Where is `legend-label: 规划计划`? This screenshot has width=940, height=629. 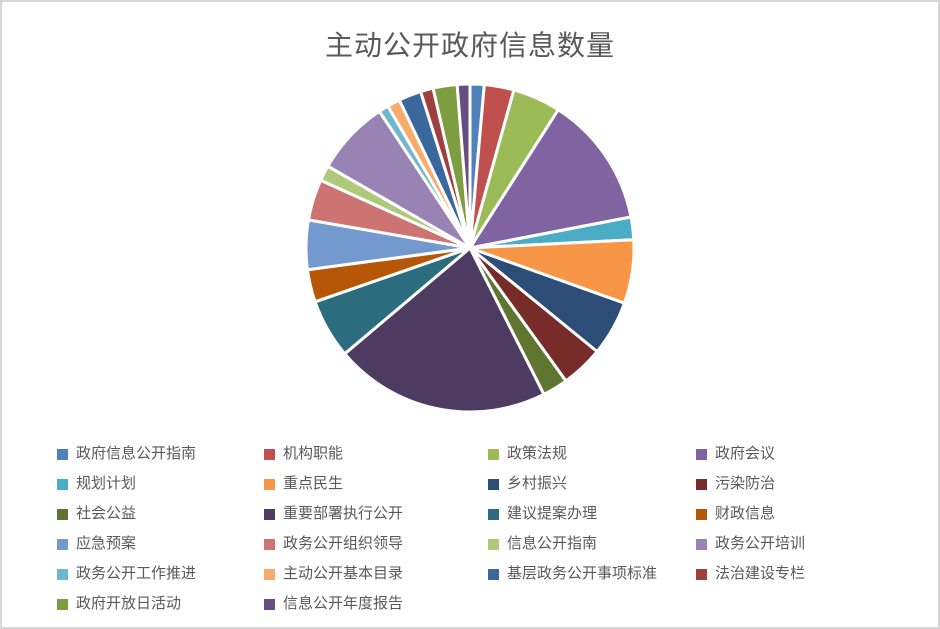 legend-label: 规划计划 is located at coordinates (106, 483).